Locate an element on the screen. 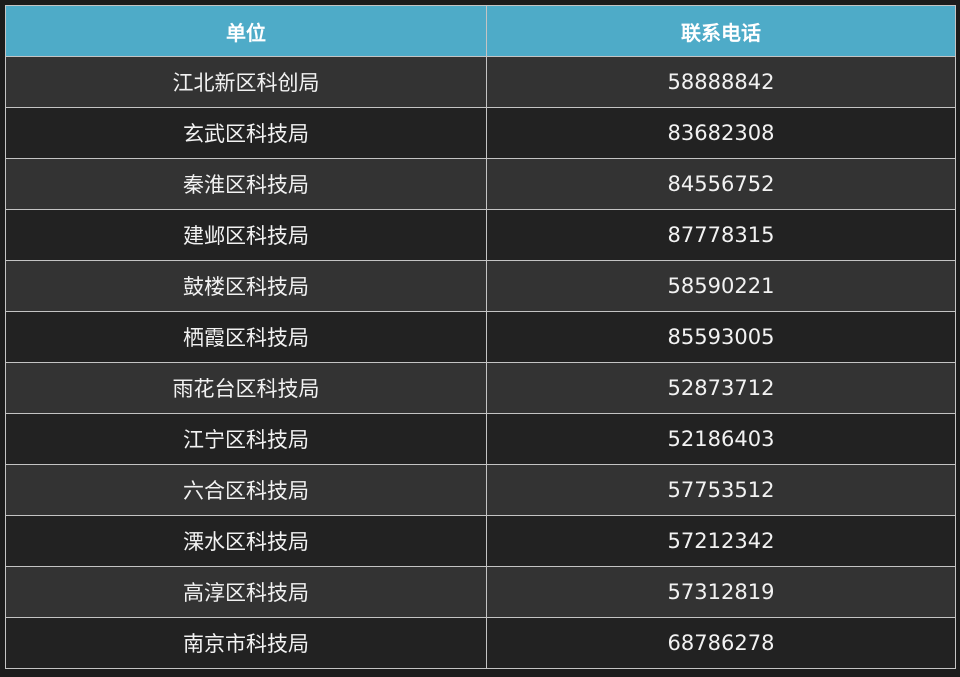 This screenshot has height=677, width=960. table-row: 玄武区科技局 83682308 is located at coordinates (480, 133).